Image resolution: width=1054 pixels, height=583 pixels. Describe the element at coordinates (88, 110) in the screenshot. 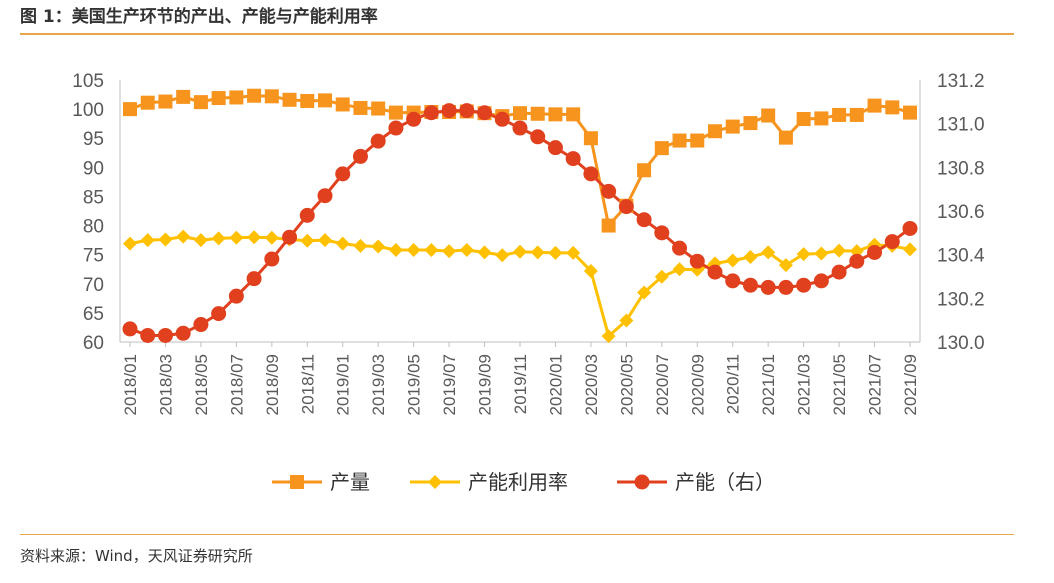

I see `y-left-tick-label: 100` at that location.